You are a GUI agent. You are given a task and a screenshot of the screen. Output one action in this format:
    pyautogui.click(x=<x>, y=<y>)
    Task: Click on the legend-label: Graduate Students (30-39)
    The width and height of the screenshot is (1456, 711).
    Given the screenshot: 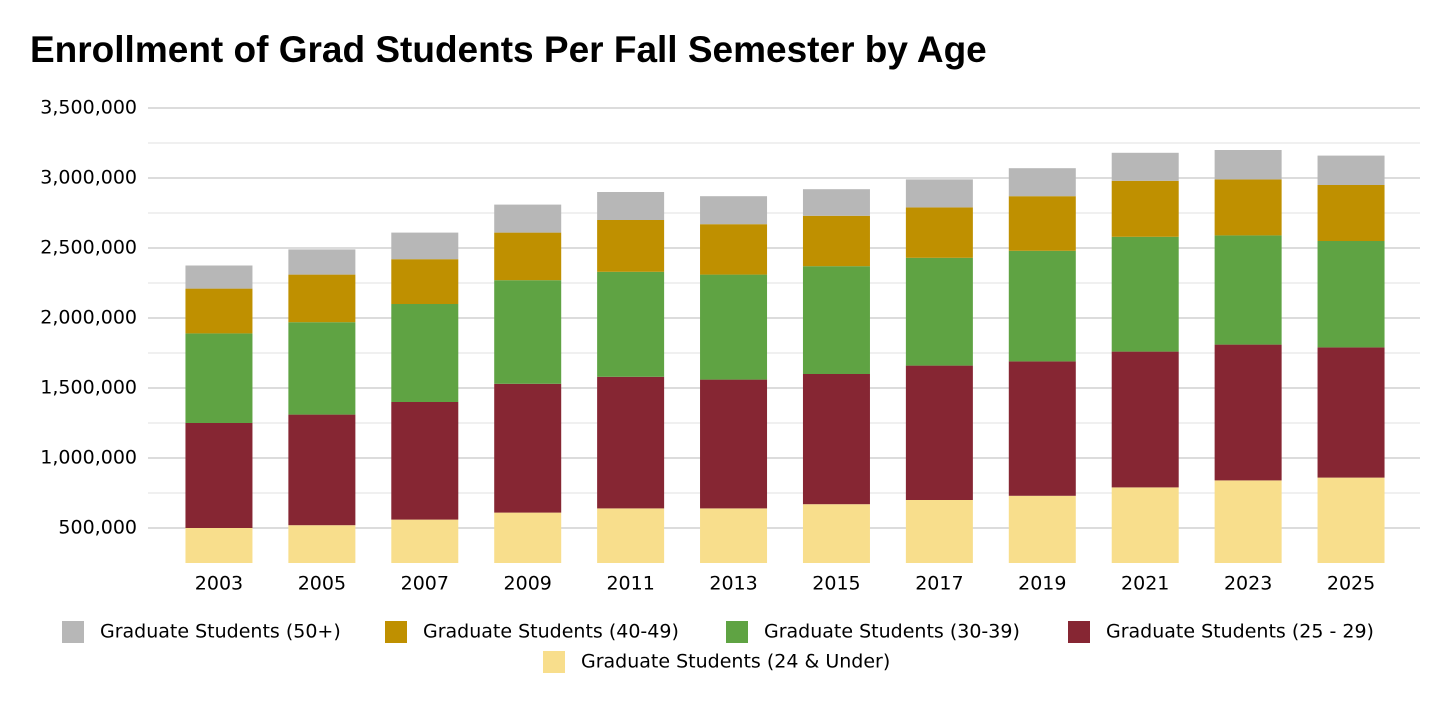 What is the action you would take?
    pyautogui.click(x=892, y=632)
    